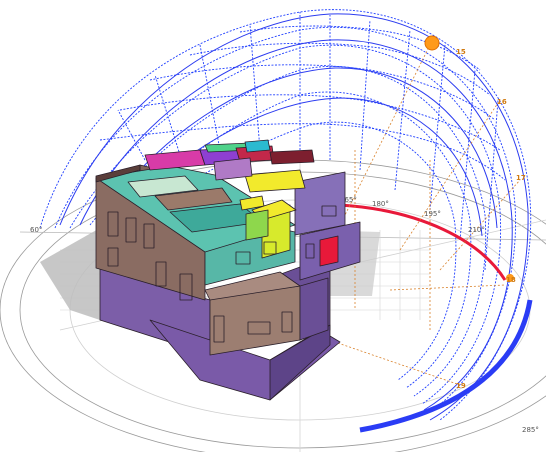 The image size is (546, 452). Describe the element at coordinates (275, 181) in the screenshot. I see `roof-yellow-top` at that location.